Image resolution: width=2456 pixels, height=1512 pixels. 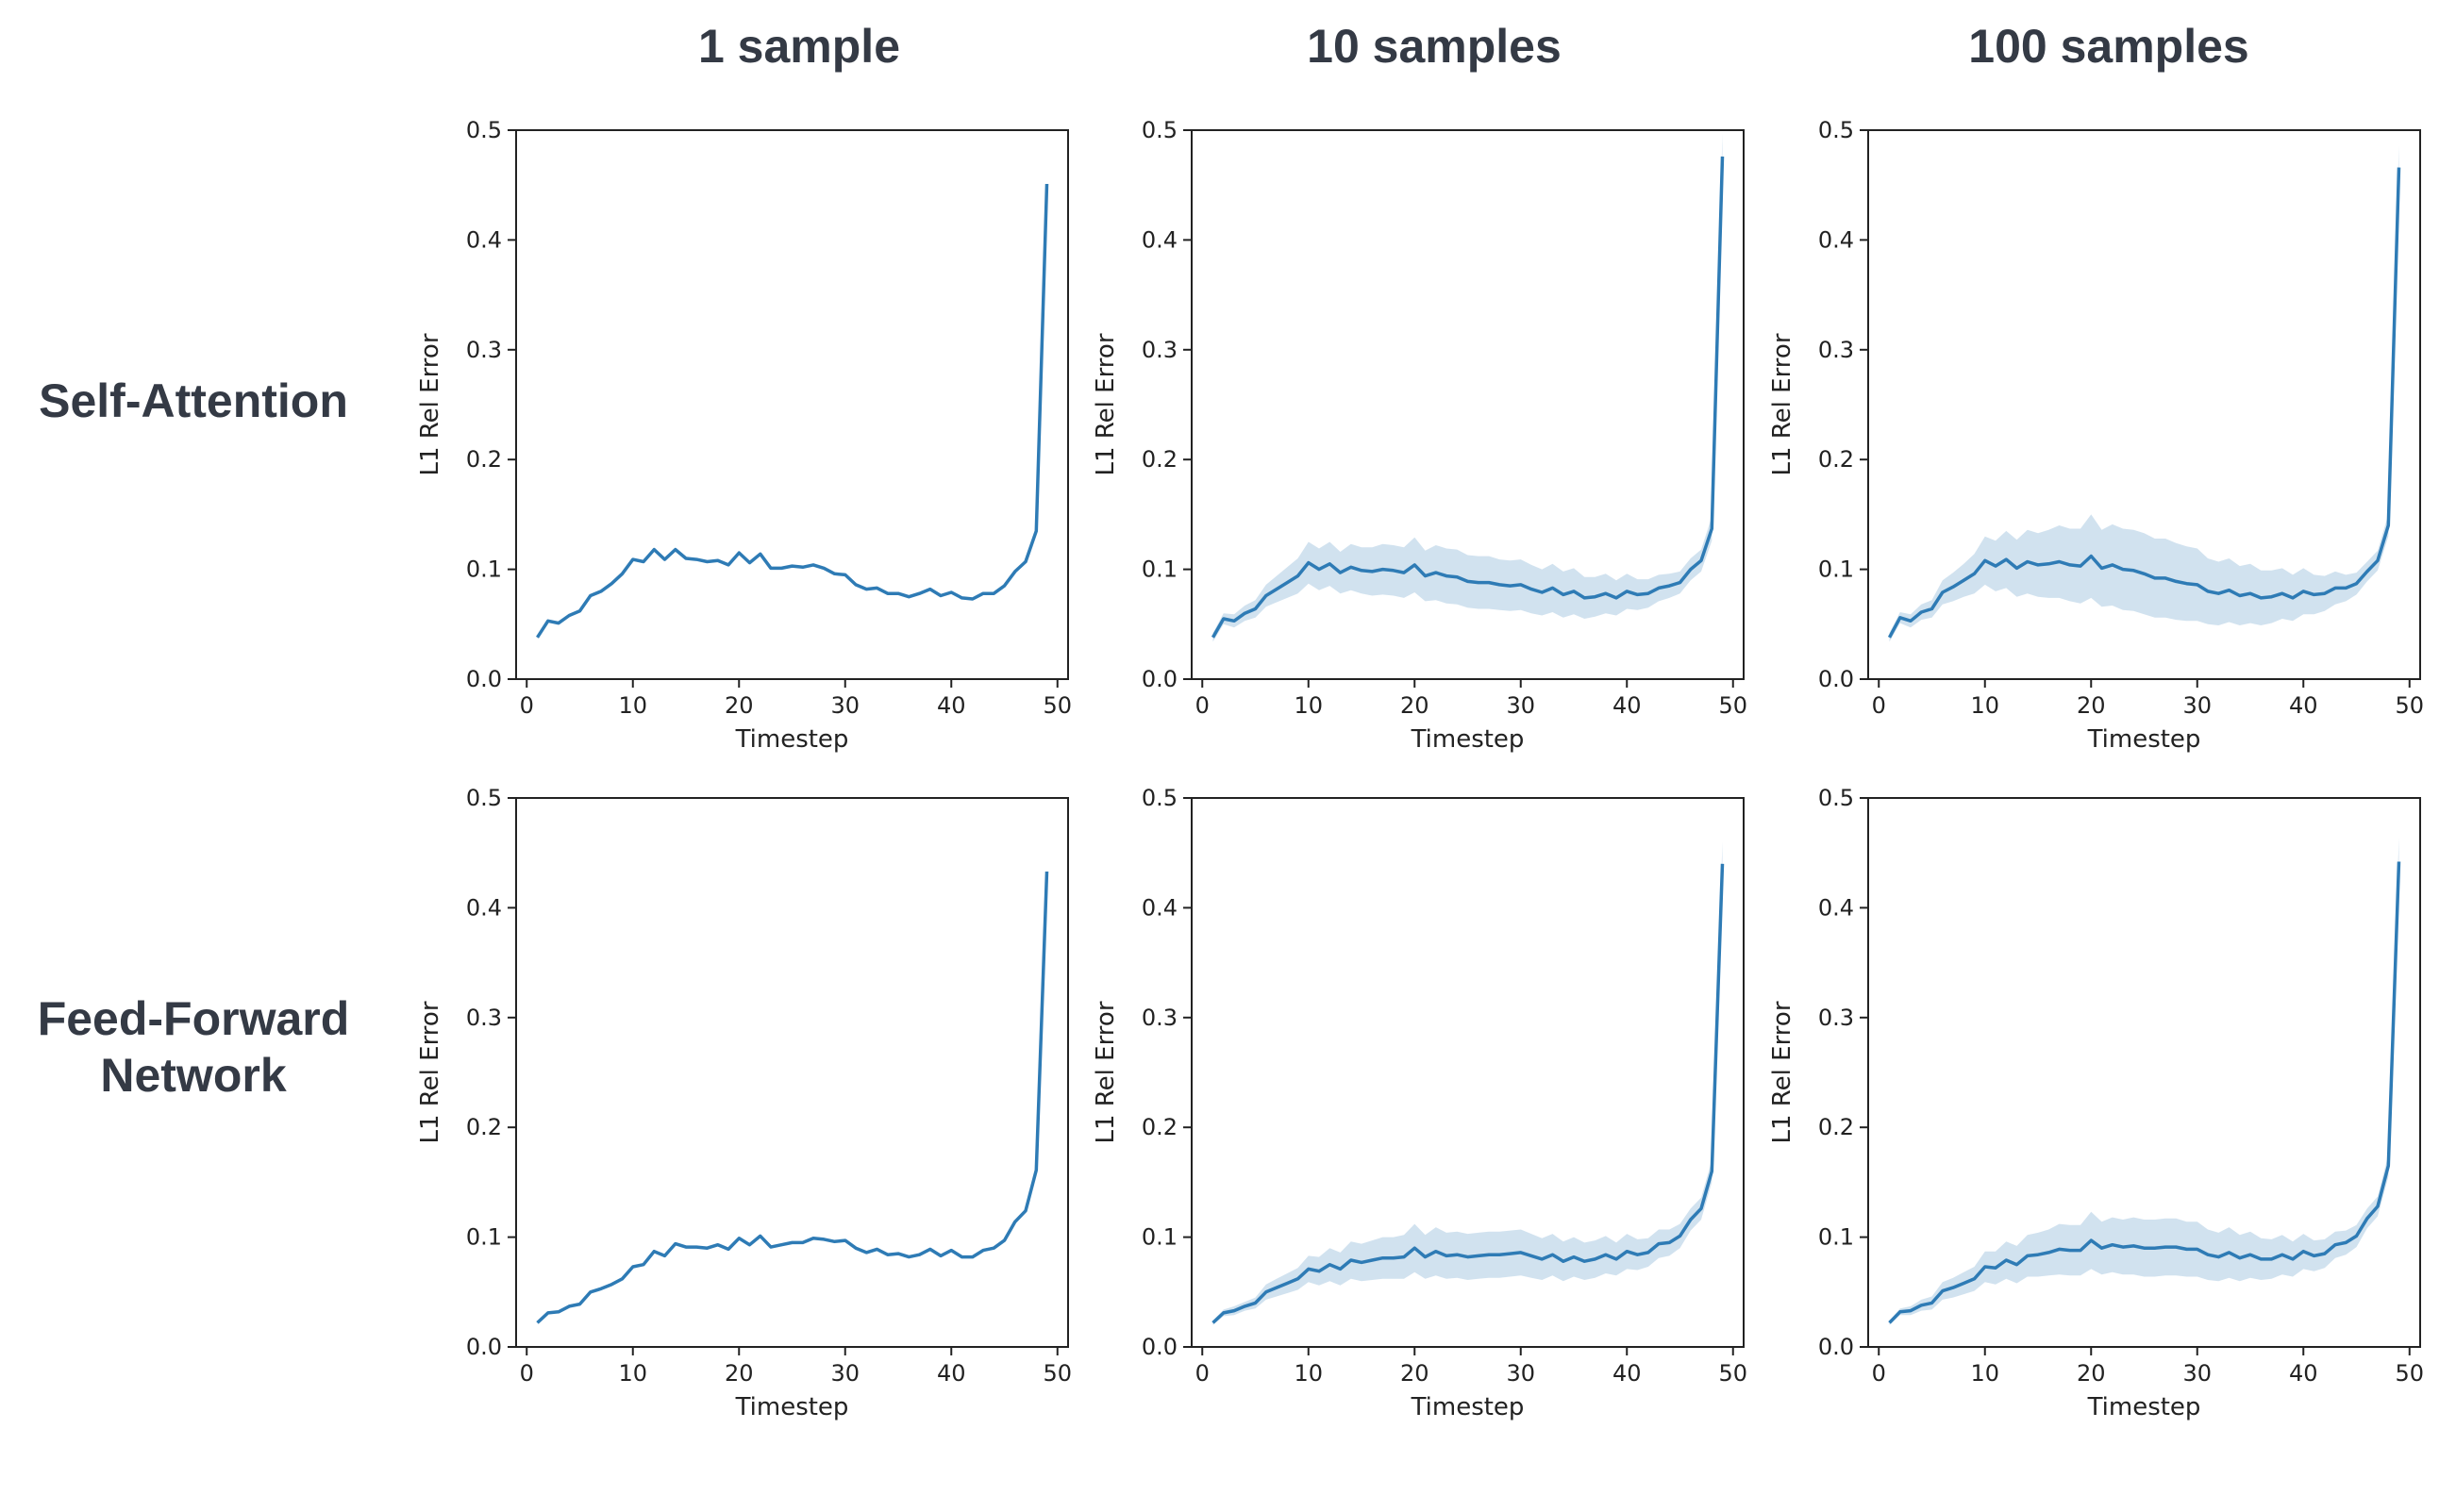 I want to click on row-title-feed-forward-network: Feed-Forward Network, so click(x=193, y=1047).